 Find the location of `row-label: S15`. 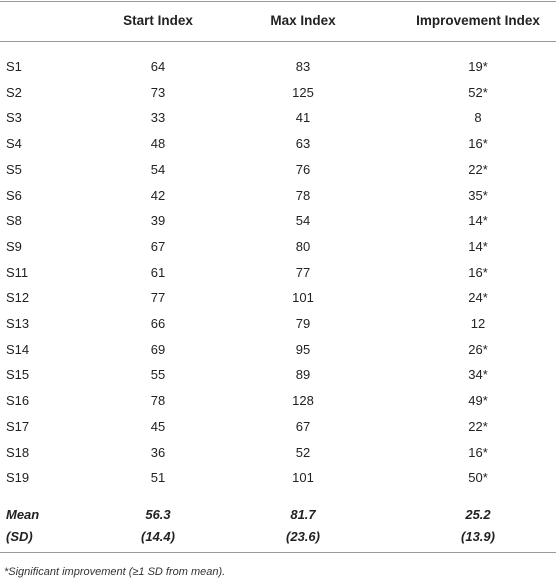

row-label: S15 is located at coordinates (18, 375).